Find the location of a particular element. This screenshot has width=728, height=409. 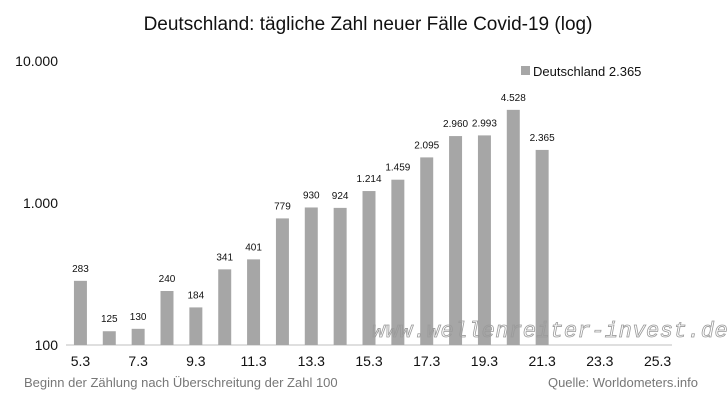

x-tick-label: 15.3 is located at coordinates (368, 361).